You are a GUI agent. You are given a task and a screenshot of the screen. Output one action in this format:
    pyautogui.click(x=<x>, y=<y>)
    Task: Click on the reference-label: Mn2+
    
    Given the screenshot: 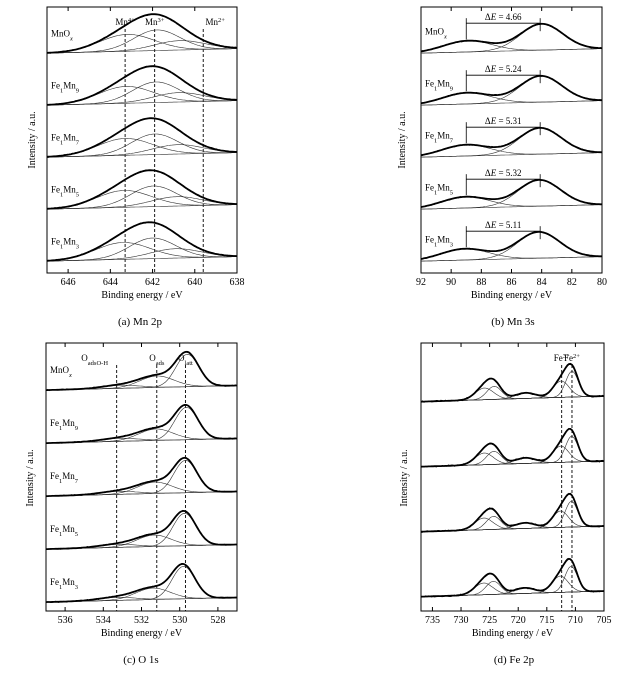 What is the action you would take?
    pyautogui.click(x=216, y=22)
    